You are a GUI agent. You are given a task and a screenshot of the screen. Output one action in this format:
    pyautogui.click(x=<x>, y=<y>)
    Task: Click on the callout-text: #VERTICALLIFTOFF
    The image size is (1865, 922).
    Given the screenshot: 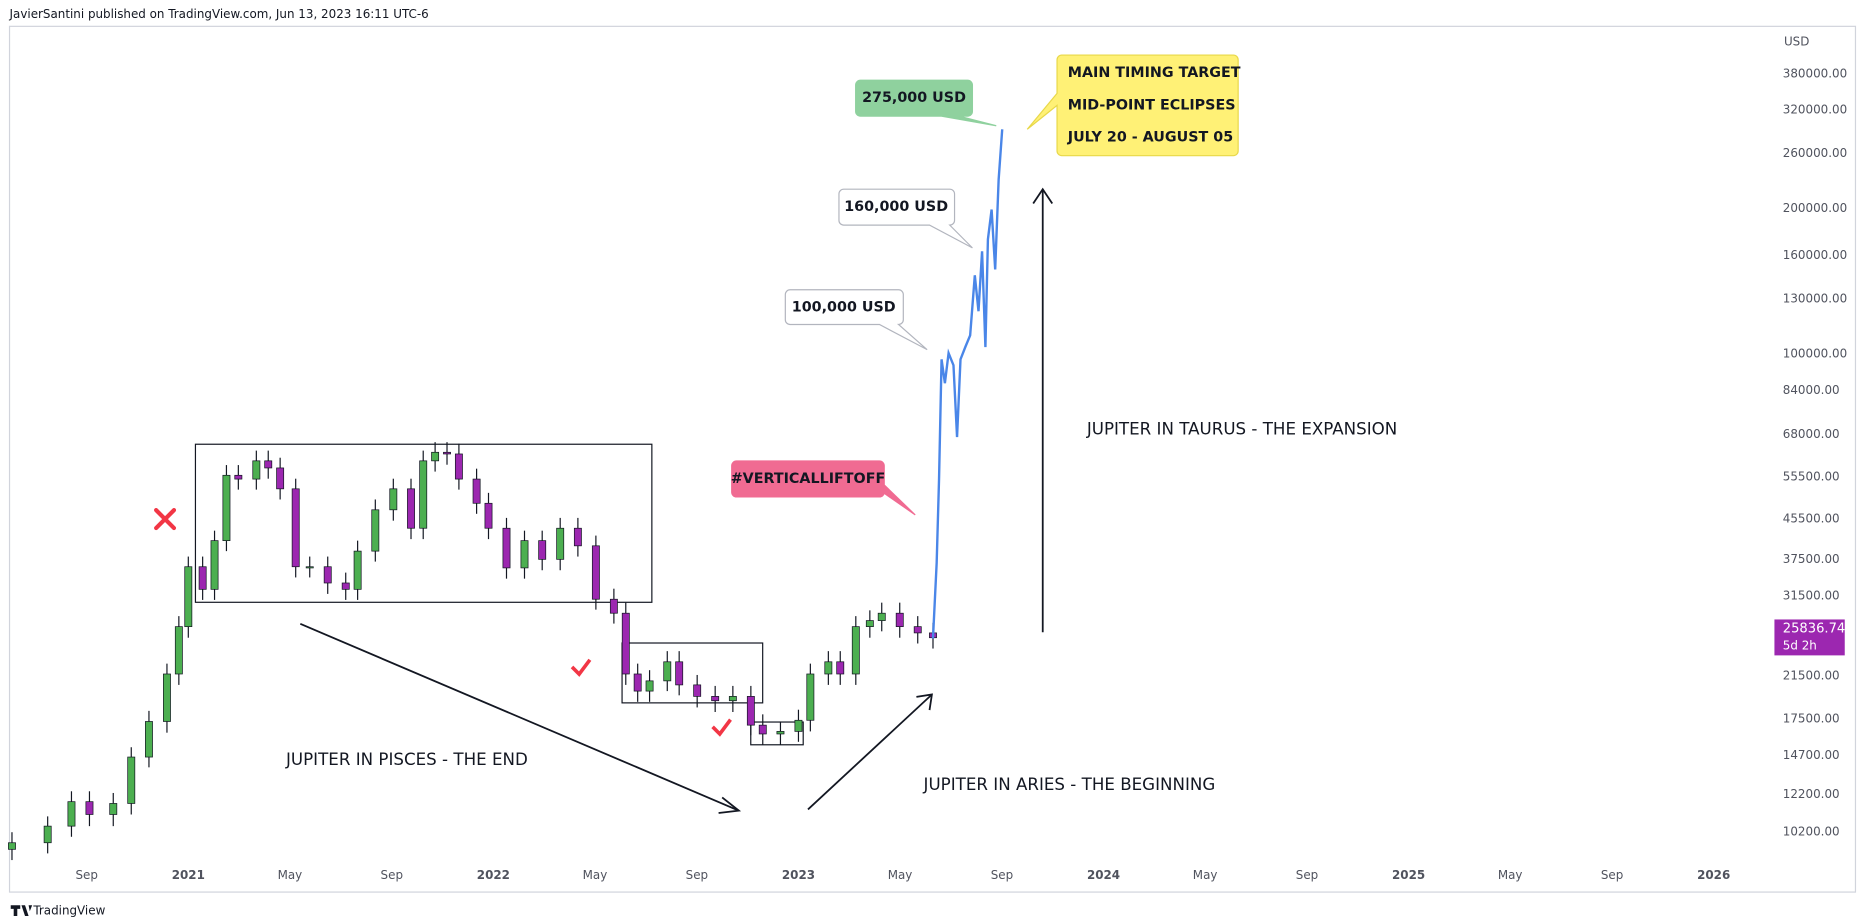 What is the action you would take?
    pyautogui.click(x=808, y=479)
    